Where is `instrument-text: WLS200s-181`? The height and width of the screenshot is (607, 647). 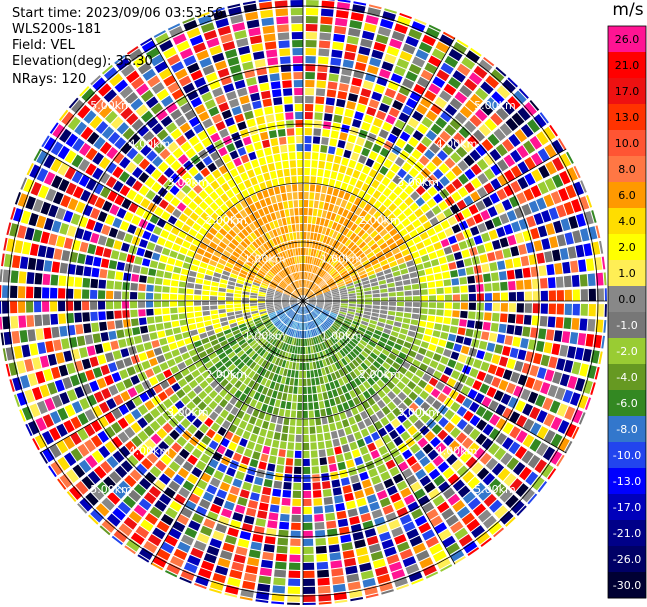 instrument-text: WLS200s-181 is located at coordinates (57, 29).